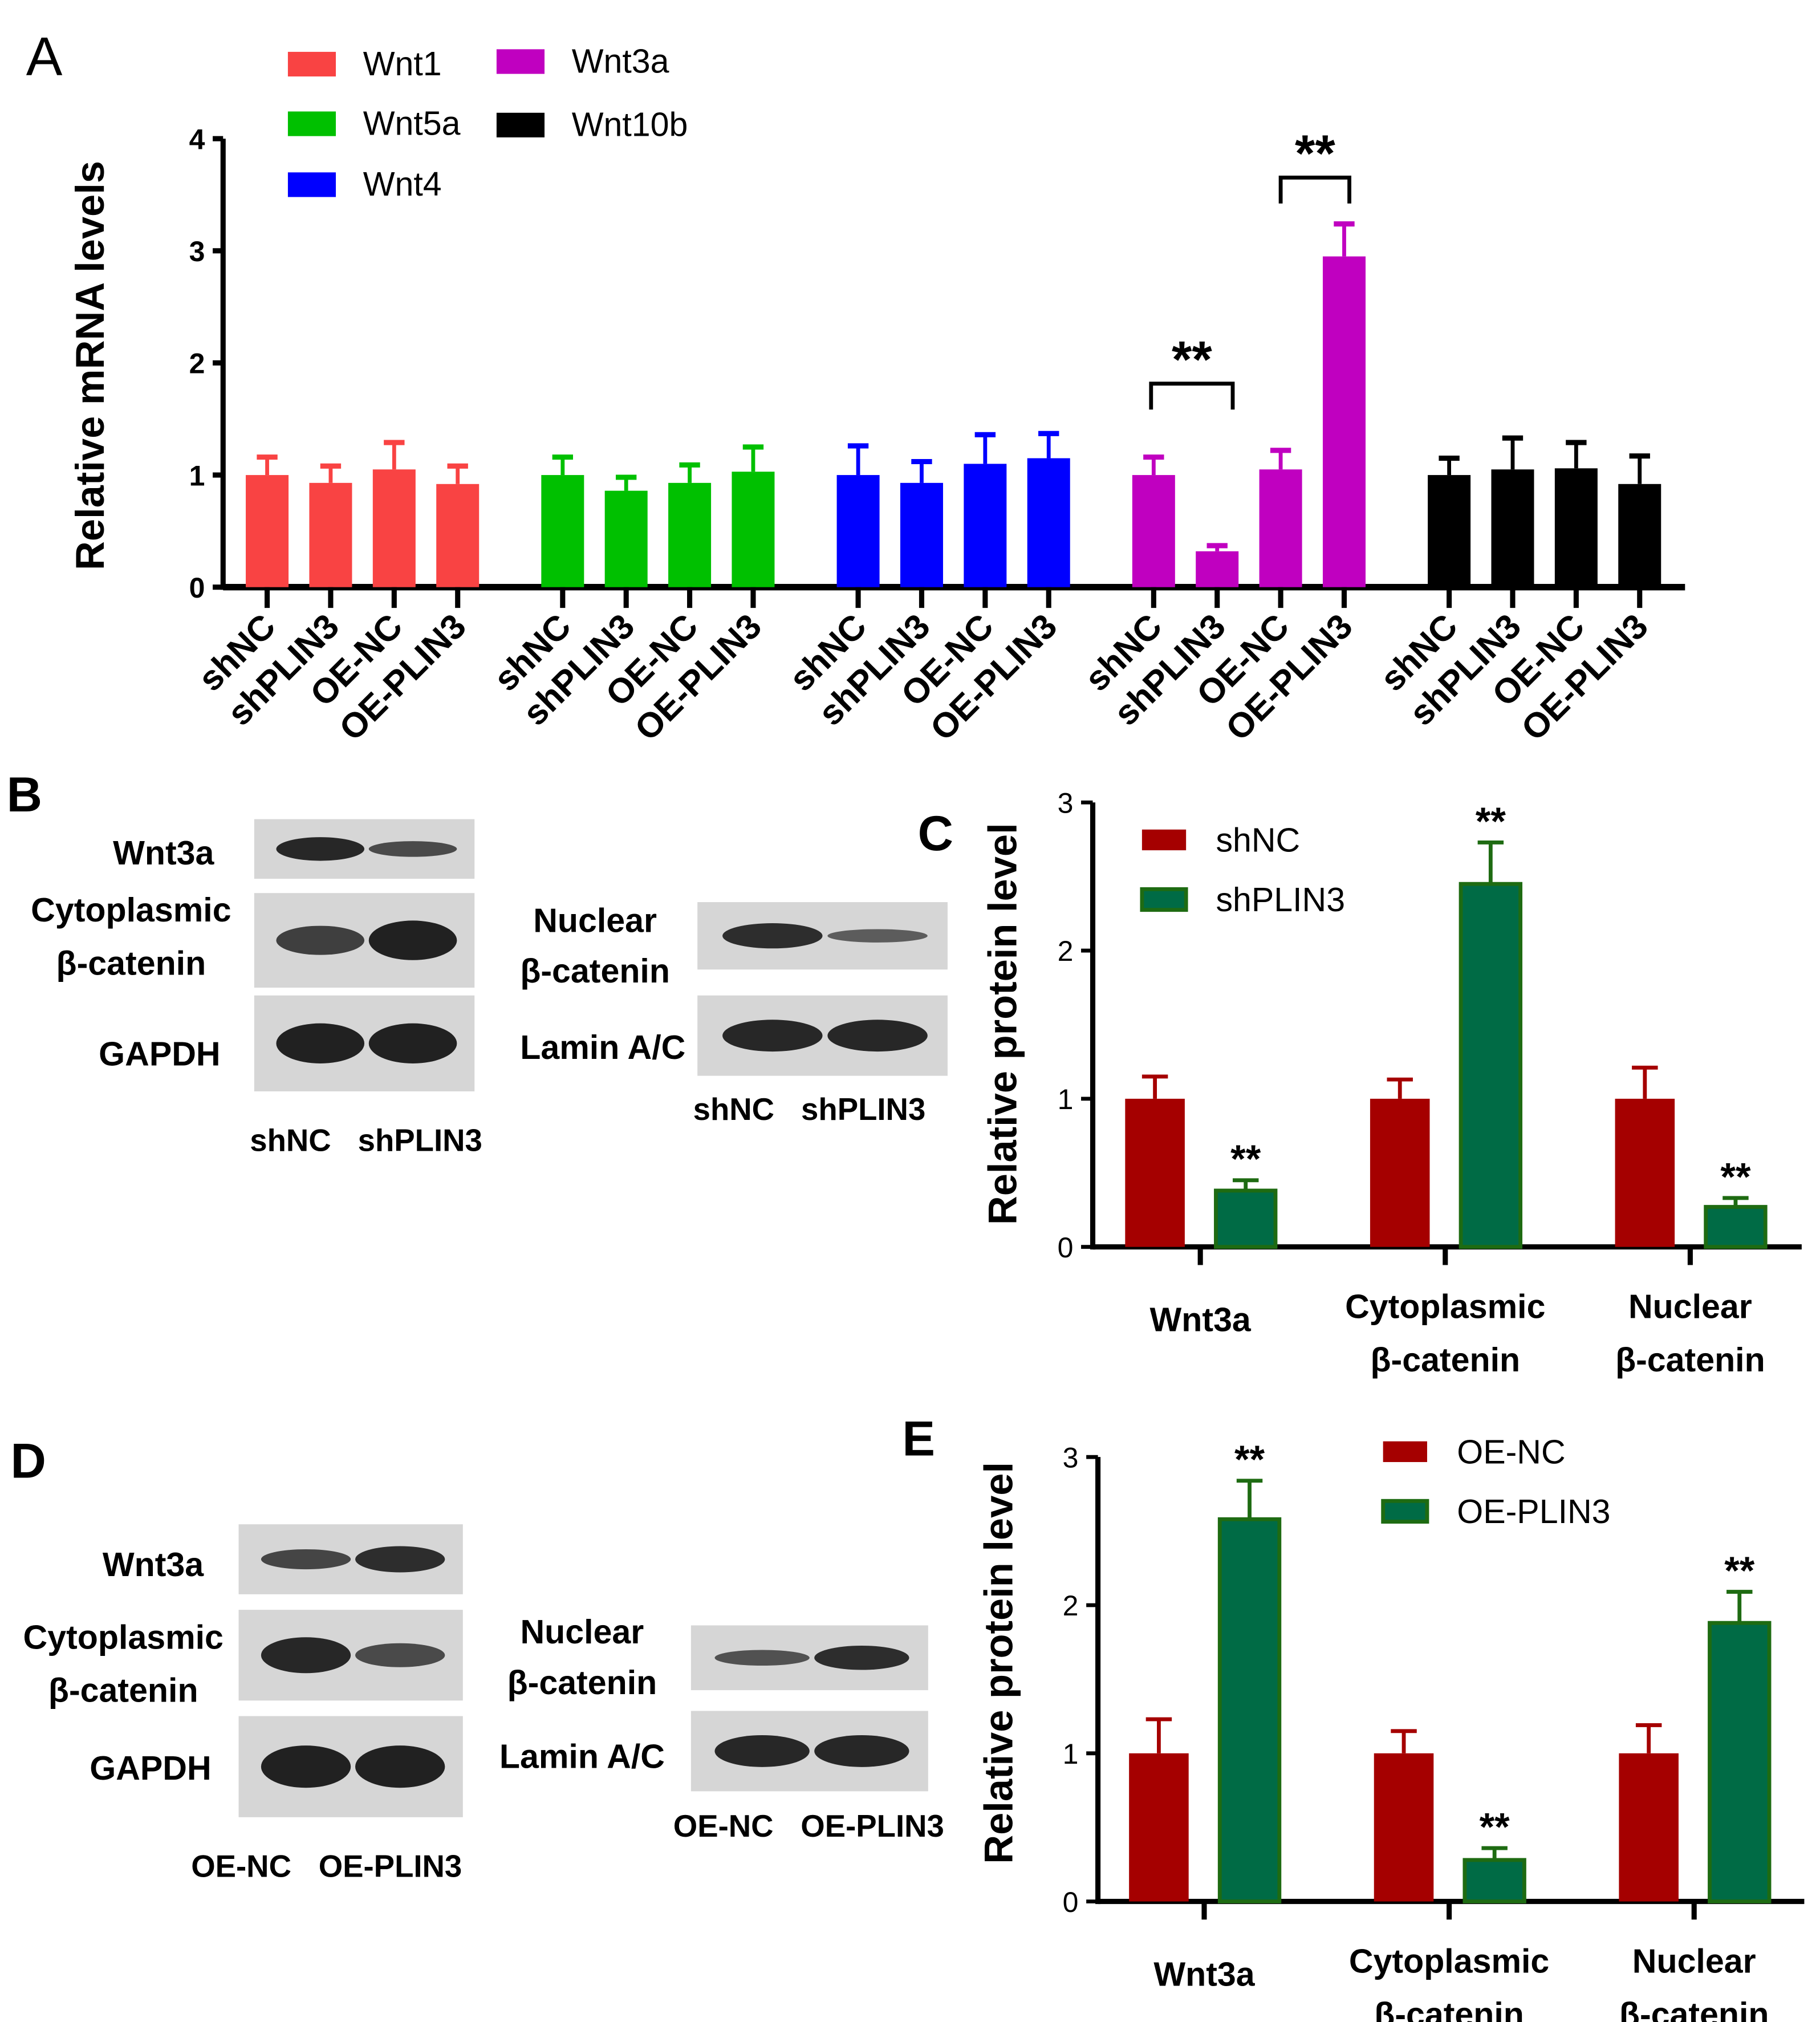  Describe the element at coordinates (1204, 1974) in the screenshot. I see `x-tick-label: Wnt3a` at that location.